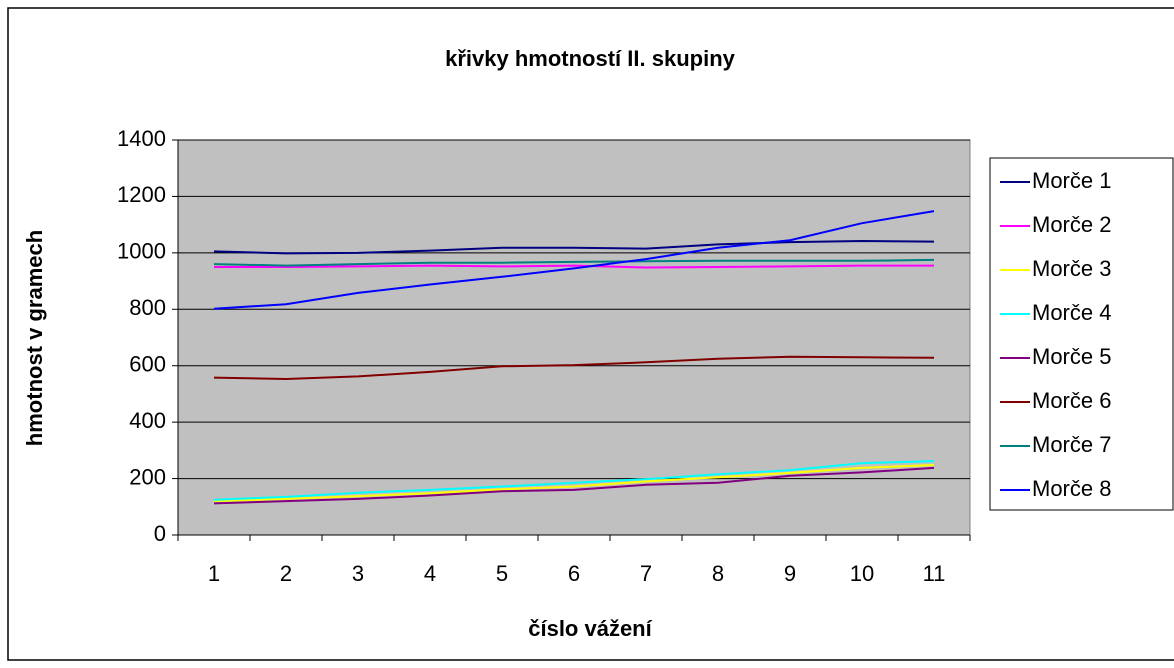  I want to click on legend-label: Morče 7, so click(1071, 444).